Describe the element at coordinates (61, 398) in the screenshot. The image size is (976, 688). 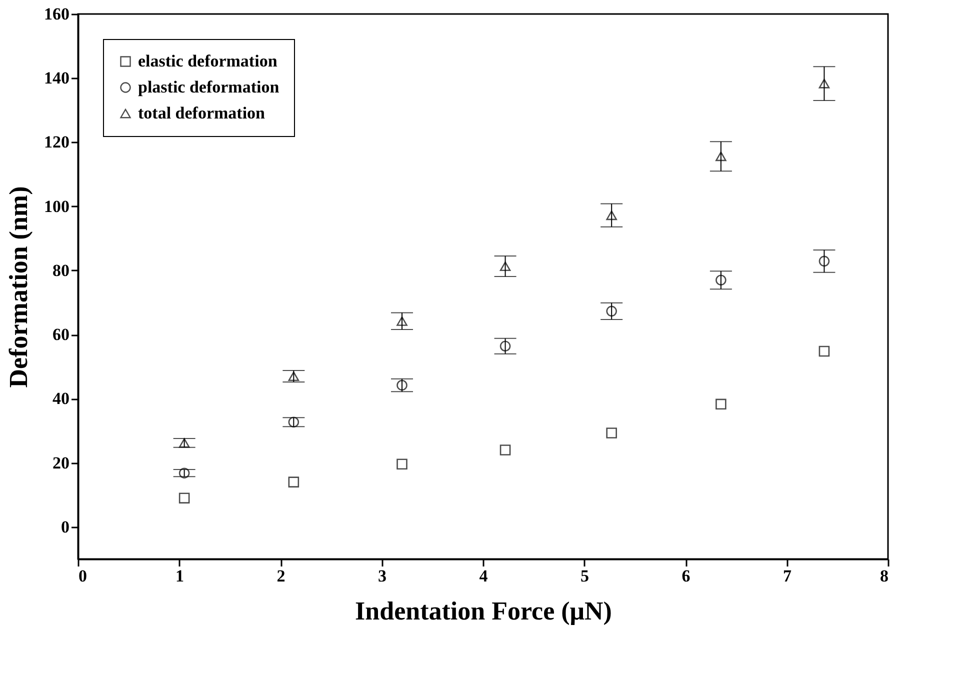
I see `y-tick-label: 40` at that location.